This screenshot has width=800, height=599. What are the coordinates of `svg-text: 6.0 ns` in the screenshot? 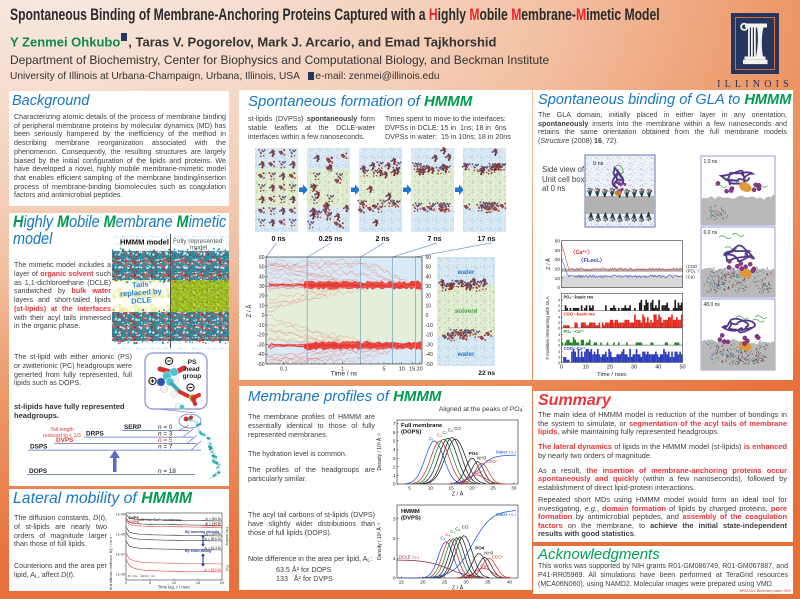 It's located at (711, 233).